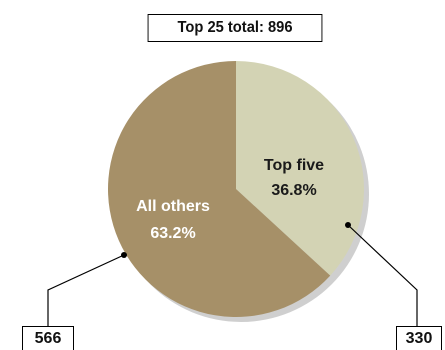 Image resolution: width=445 pixels, height=350 pixels. I want to click on value-label-top-five: 330, so click(419, 338).